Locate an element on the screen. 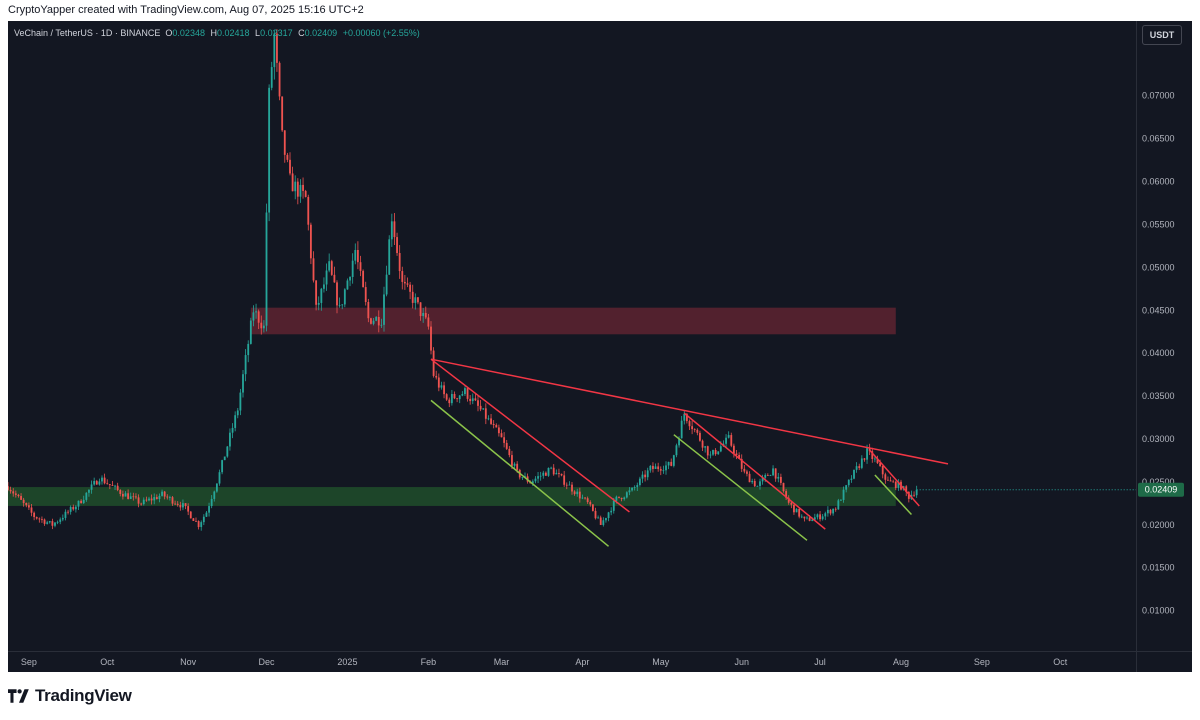  tradingview-logo-icon is located at coordinates (18, 696).